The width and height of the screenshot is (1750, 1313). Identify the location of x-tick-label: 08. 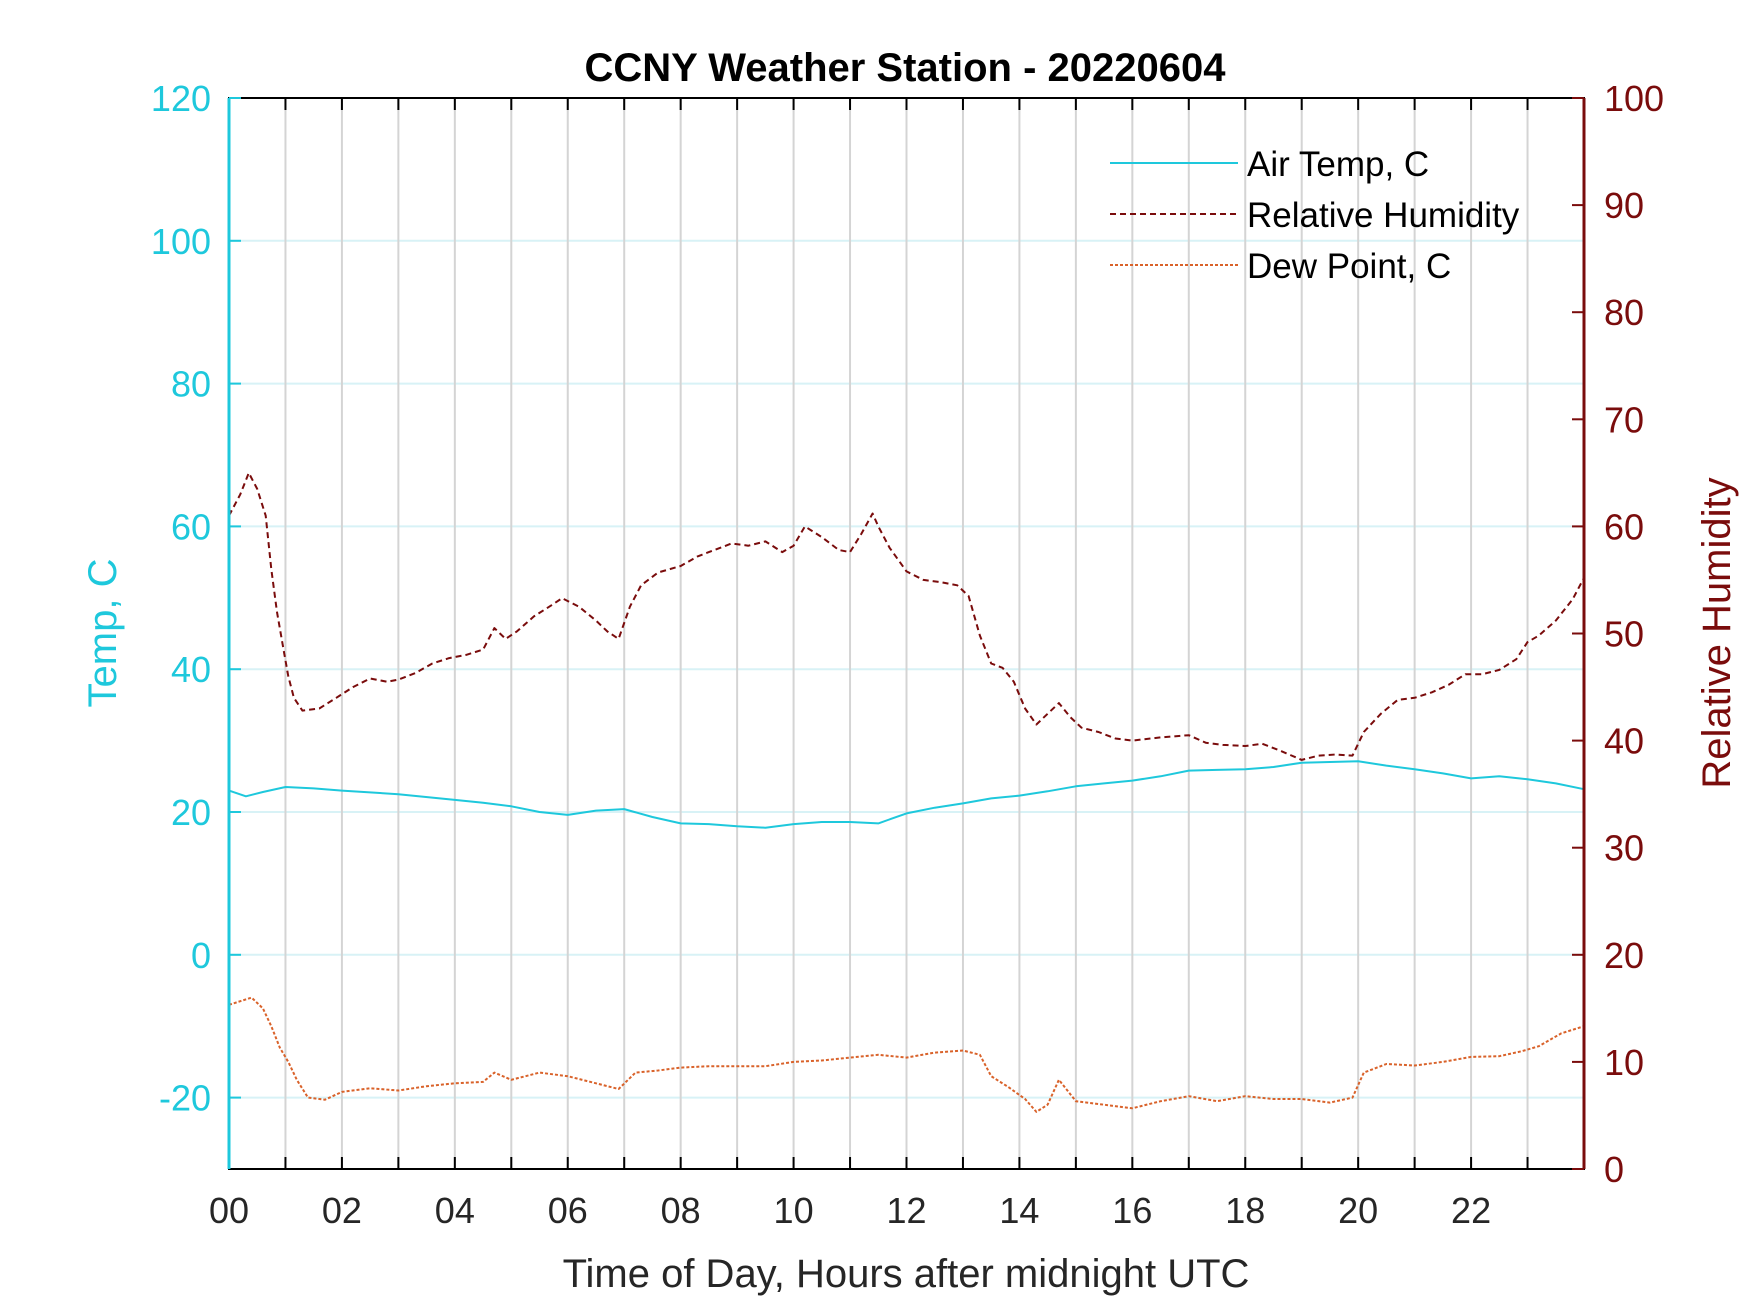
(681, 1210).